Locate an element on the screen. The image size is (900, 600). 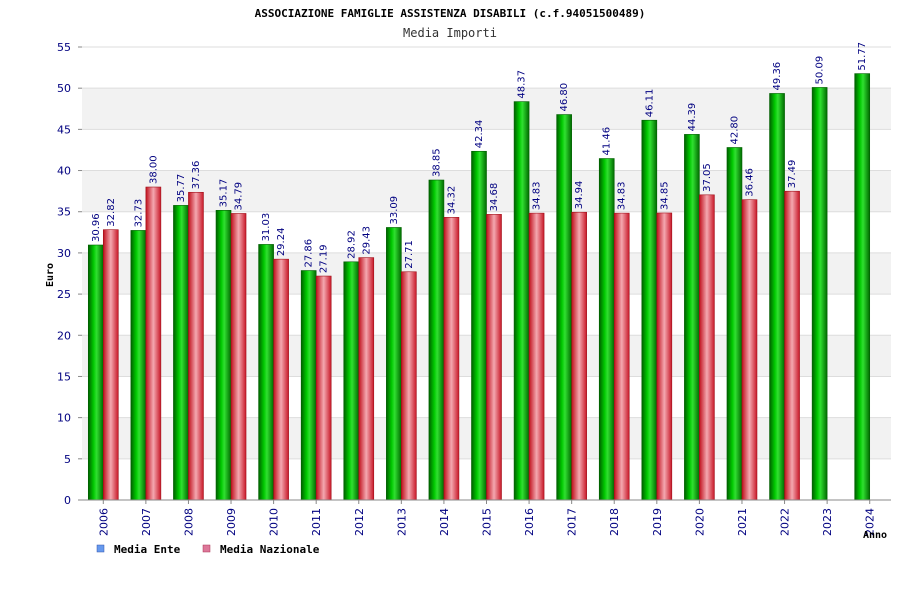
x-tick-label-2008: 2008 is located at coordinates (188, 522).